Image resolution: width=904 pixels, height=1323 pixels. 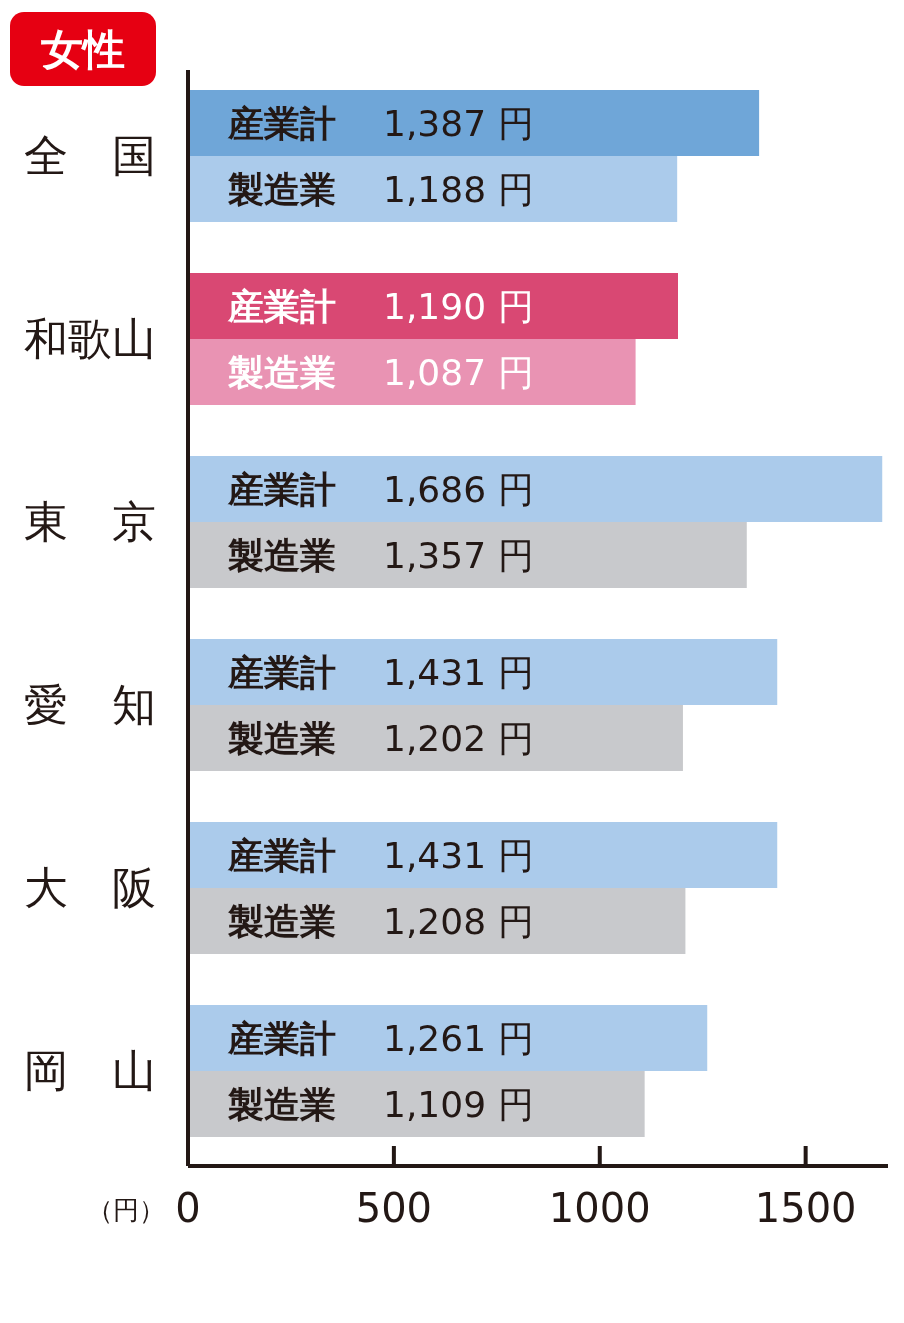 What do you see at coordinates (458, 306) in the screenshot?
I see `data-label: 1,190 円` at bounding box center [458, 306].